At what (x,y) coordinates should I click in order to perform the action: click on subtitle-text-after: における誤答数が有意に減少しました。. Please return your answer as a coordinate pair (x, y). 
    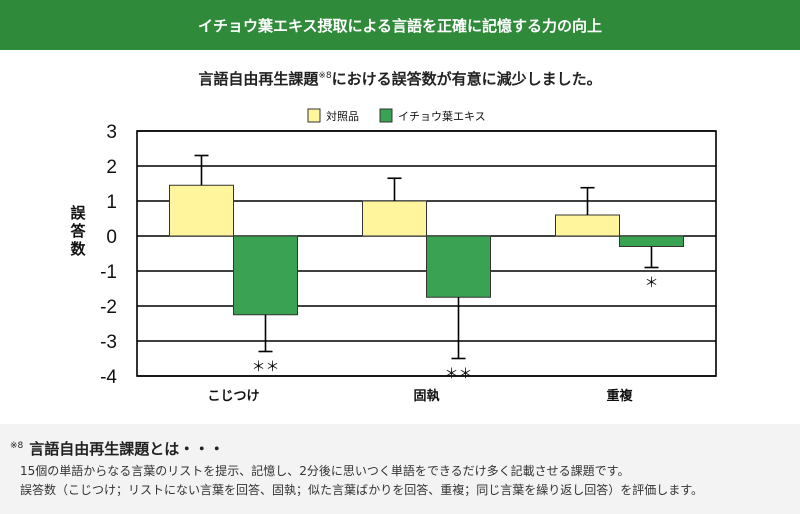
    Looking at the image, I should click on (466, 79).